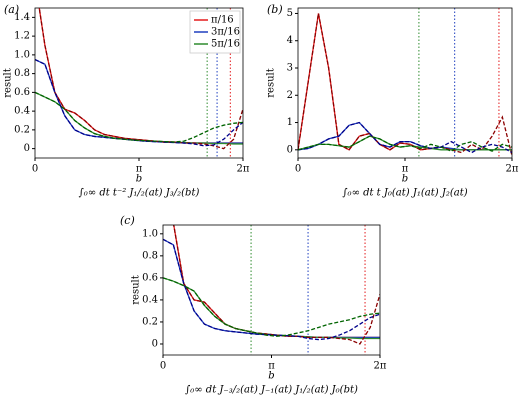  Describe the element at coordinates (404, 193) in the screenshot. I see `caption: ∫₀∞ dt t J₀(at) J₁(at) J₂(at)` at that location.